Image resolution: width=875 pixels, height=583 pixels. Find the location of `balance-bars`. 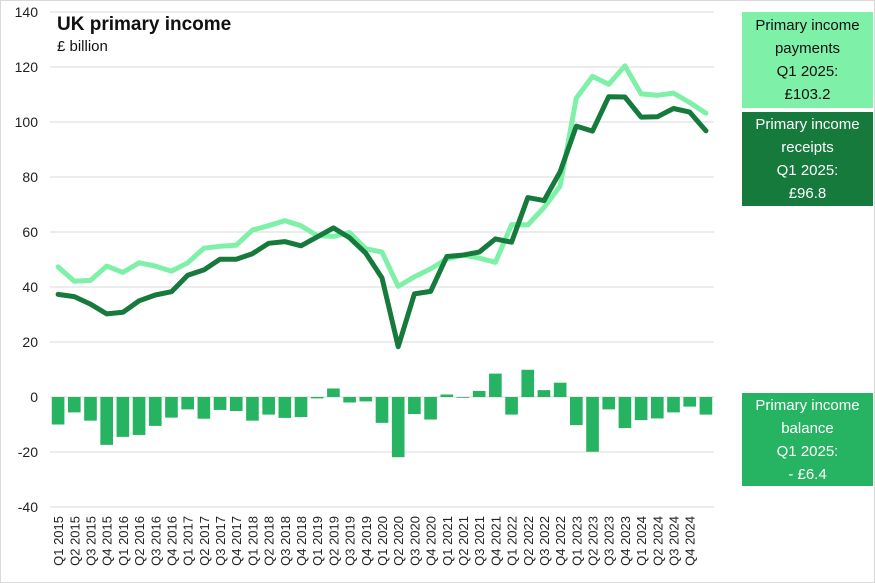

balance-bars is located at coordinates (382, 413).